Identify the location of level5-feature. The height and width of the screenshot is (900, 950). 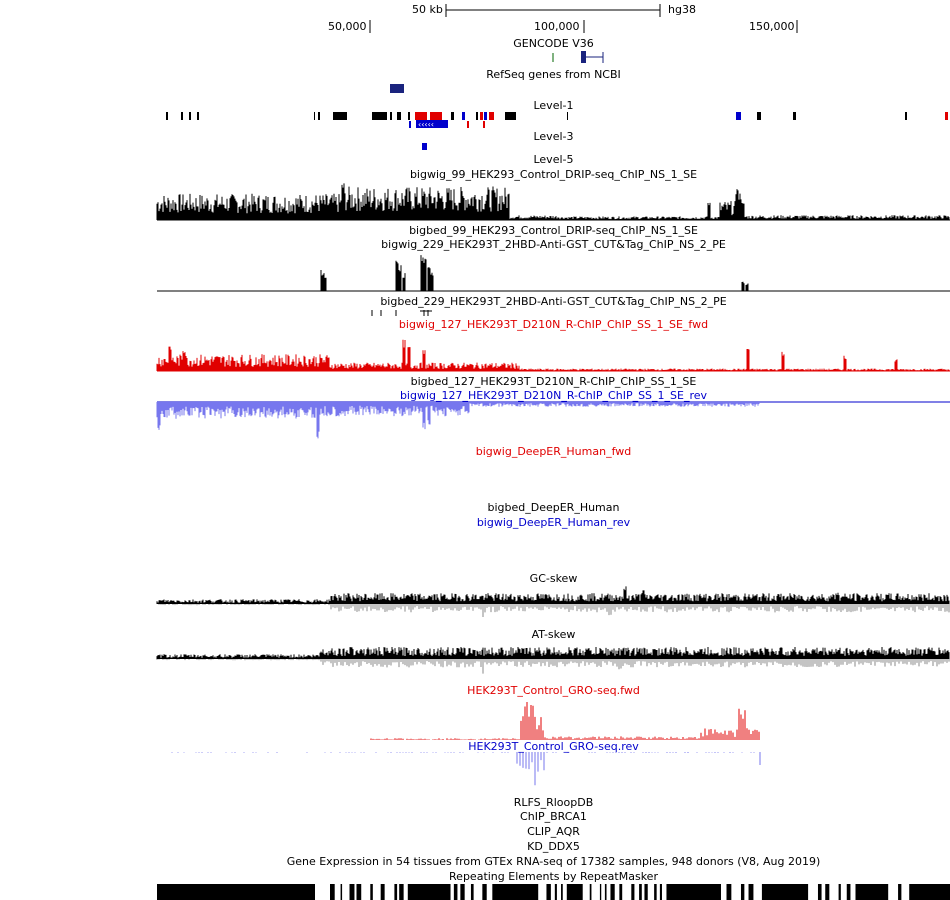
(424, 146).